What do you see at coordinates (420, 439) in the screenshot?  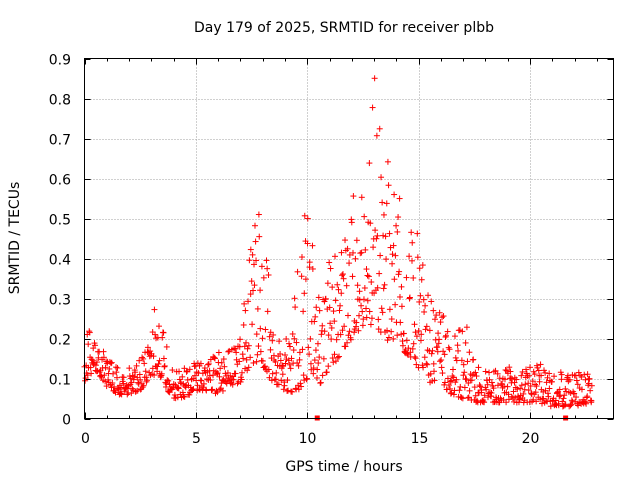 I see `x-tick-label: 15` at bounding box center [420, 439].